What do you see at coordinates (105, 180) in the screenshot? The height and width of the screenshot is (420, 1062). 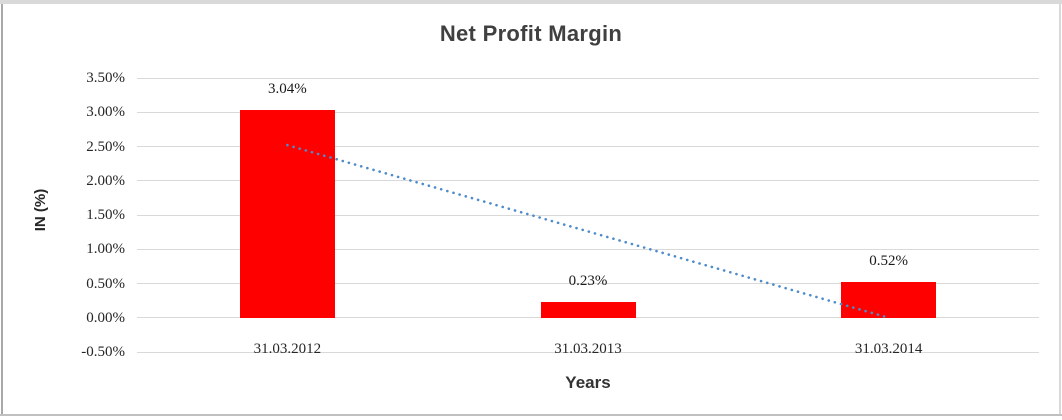 I see `y-tick-label: 2.00%` at bounding box center [105, 180].